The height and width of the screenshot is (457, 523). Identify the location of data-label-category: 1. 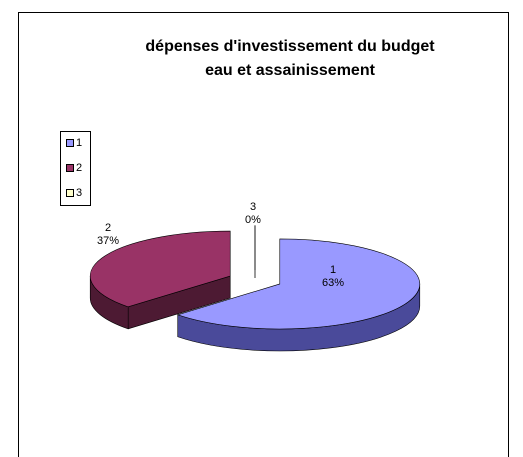
(333, 270).